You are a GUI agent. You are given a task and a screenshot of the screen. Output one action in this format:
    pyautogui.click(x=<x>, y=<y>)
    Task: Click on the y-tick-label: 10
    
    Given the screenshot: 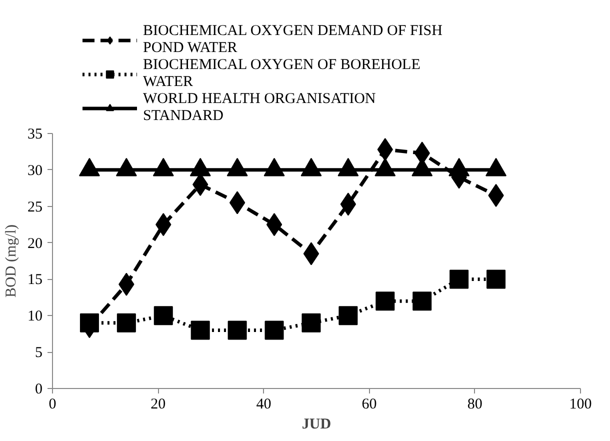 What is the action you would take?
    pyautogui.click(x=35, y=316)
    